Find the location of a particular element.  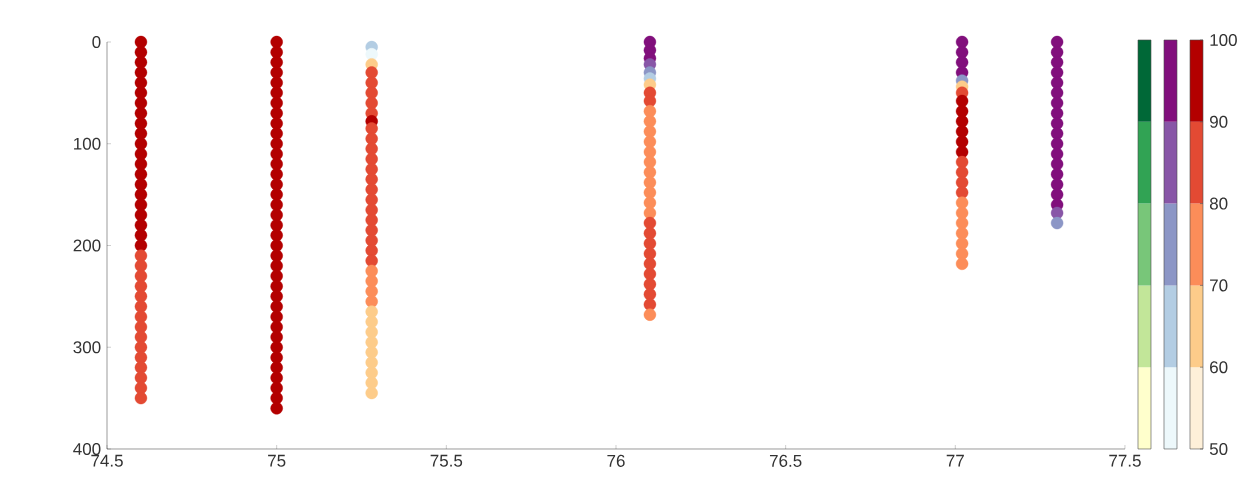

x-tick-label: 77.5 is located at coordinates (1125, 460).